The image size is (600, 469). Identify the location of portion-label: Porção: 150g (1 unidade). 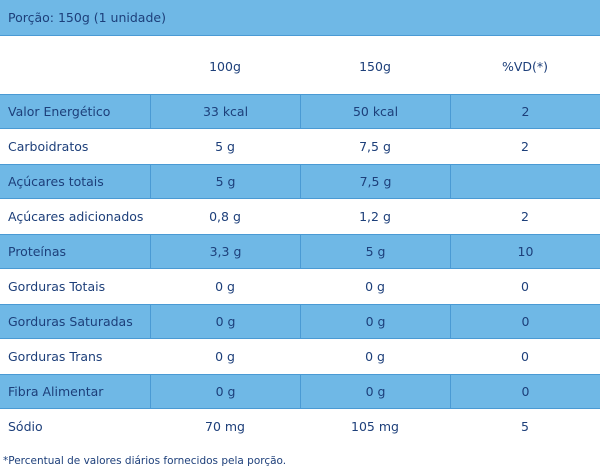
(87, 17).